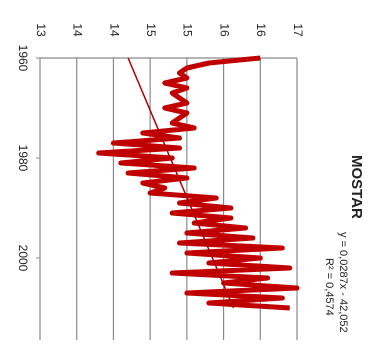 The image size is (381, 362). What do you see at coordinates (356, 187) in the screenshot?
I see `chart-title: MOSTAR` at bounding box center [356, 187].